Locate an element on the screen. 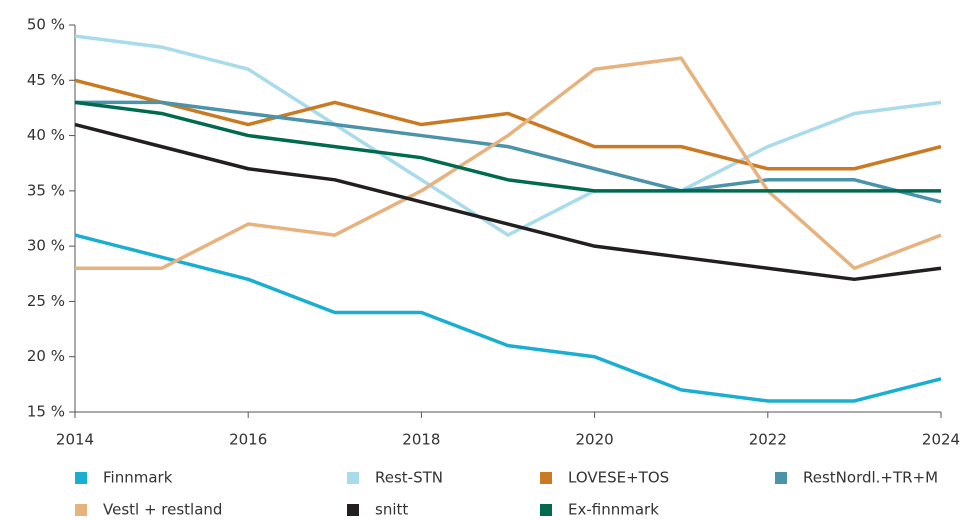 The image size is (965, 520). y-tick-label: 15 % is located at coordinates (46, 412).